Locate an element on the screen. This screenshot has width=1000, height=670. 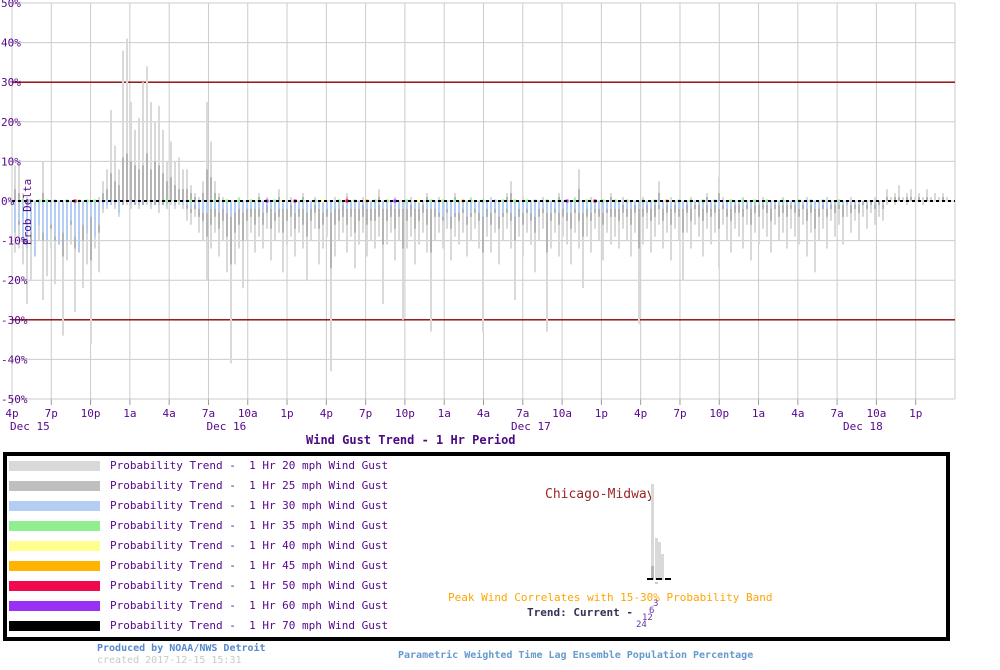
trend-hour-label: 24 is located at coordinates (641, 625).